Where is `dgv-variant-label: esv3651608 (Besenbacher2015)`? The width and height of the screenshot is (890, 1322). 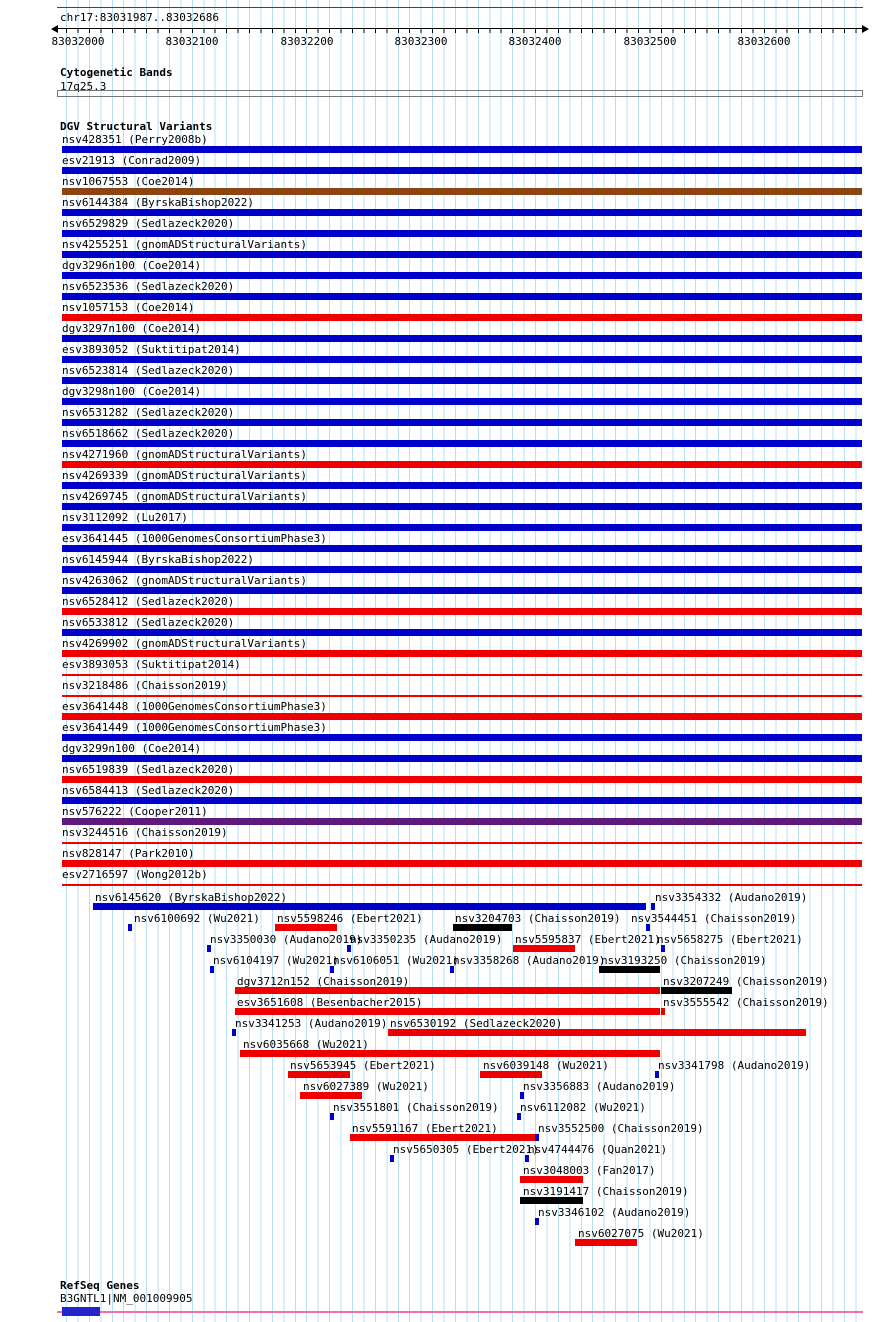 dgv-variant-label: esv3651608 (Besenbacher2015) is located at coordinates (330, 1002).